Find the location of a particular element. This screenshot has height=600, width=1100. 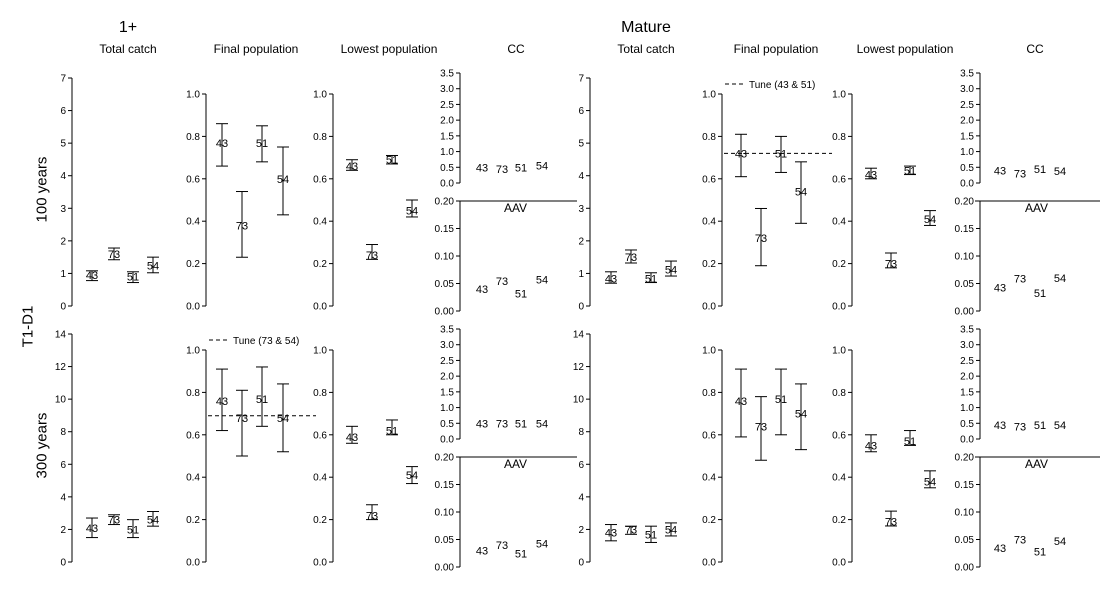

panel-2-tick-label: 0.4 is located at coordinates (320, 222).